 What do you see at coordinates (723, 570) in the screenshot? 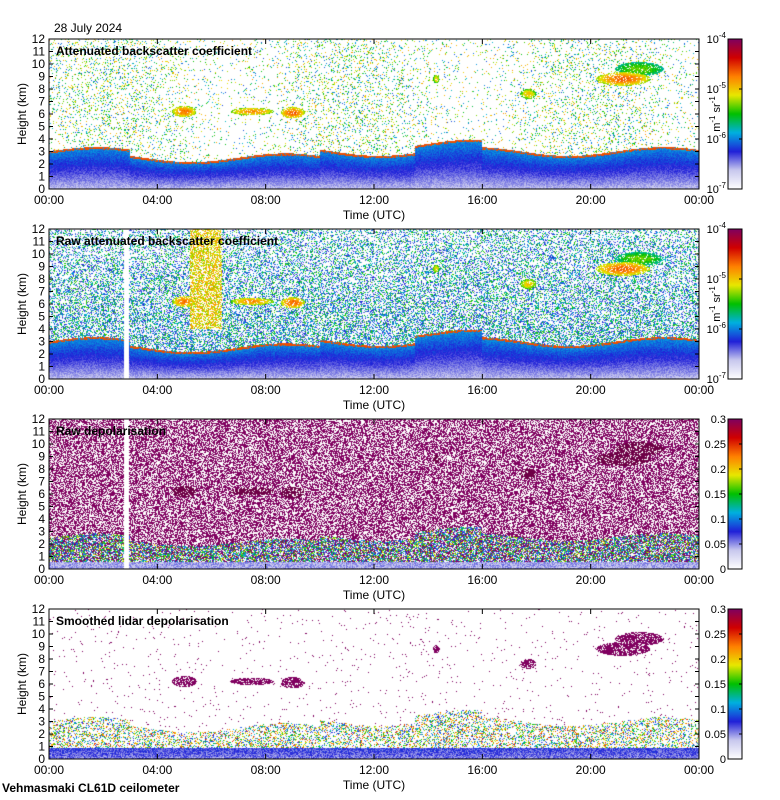
I see `colorbar-tick-label: 0` at bounding box center [723, 570].